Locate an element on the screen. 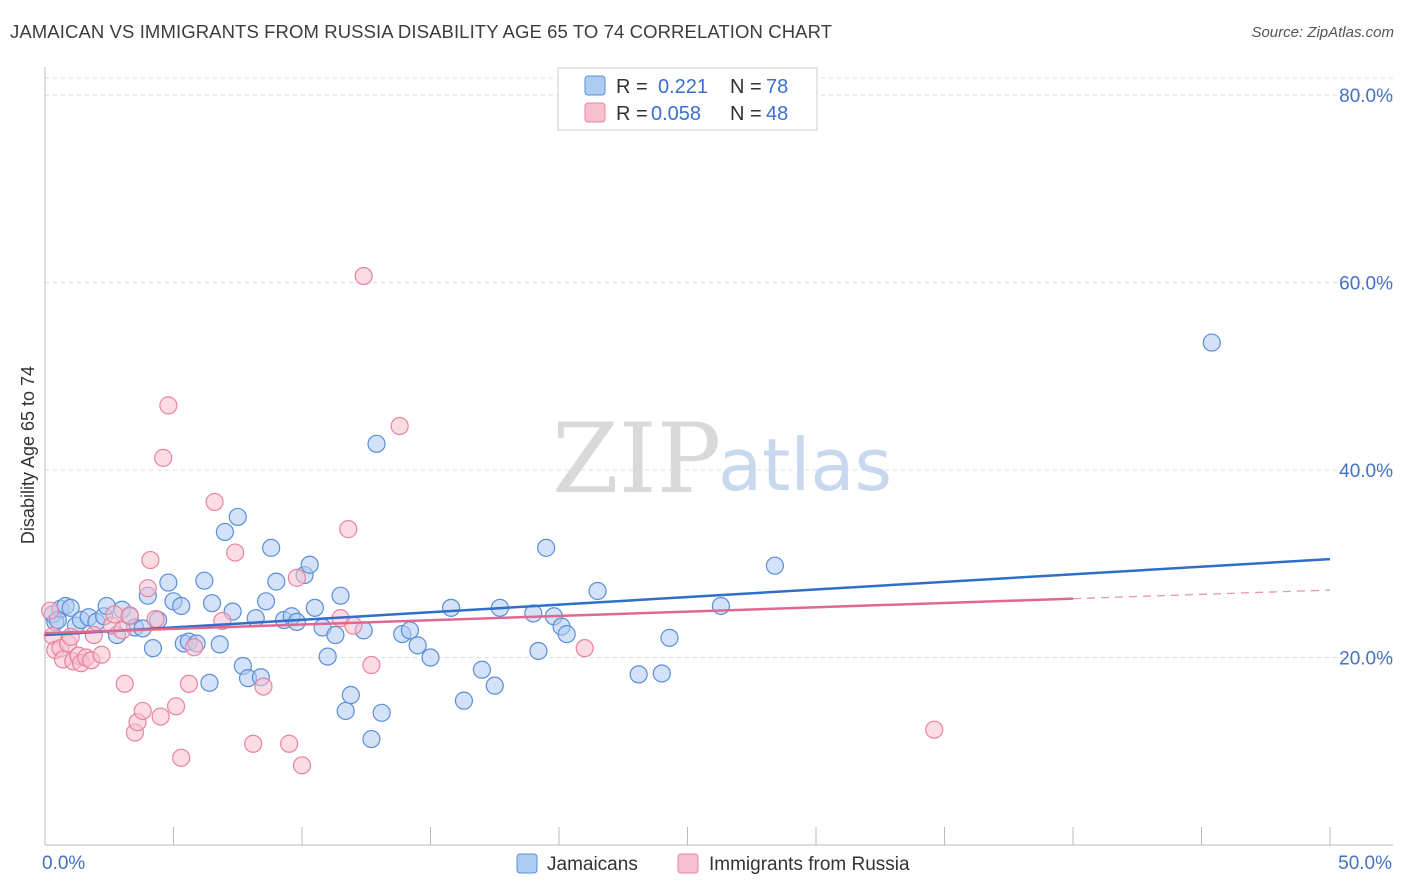 Image resolution: width=1406 pixels, height=892 pixels. legend-r-value-2: 0.058 is located at coordinates (676, 114).